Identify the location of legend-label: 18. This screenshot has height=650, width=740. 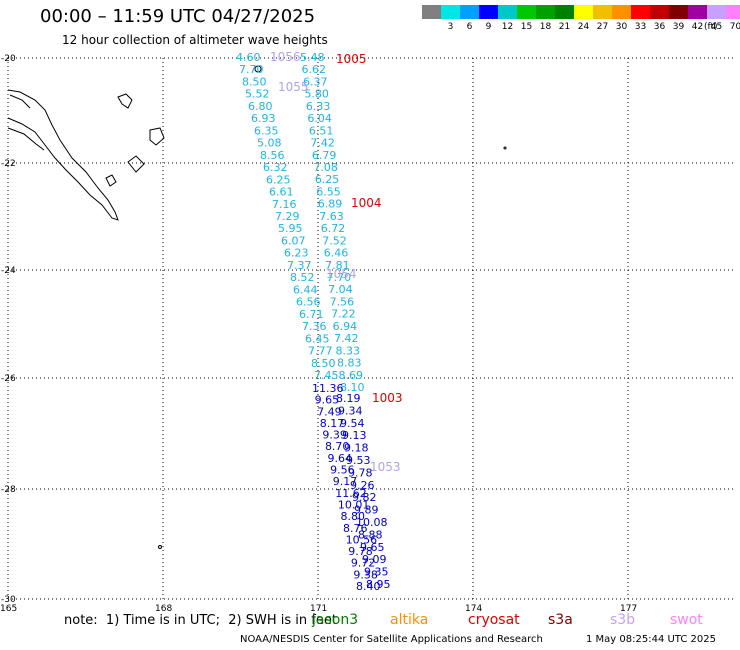
(545, 27).